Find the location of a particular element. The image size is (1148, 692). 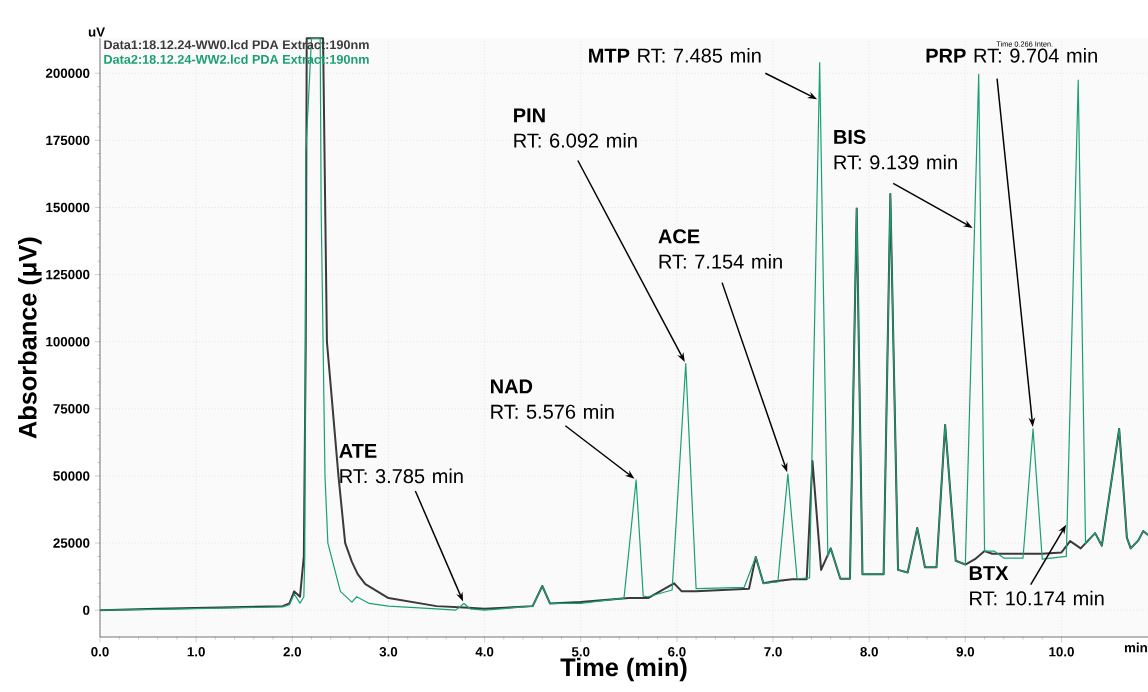

annotation: ACE RT: 7.154 min is located at coordinates (720, 249).